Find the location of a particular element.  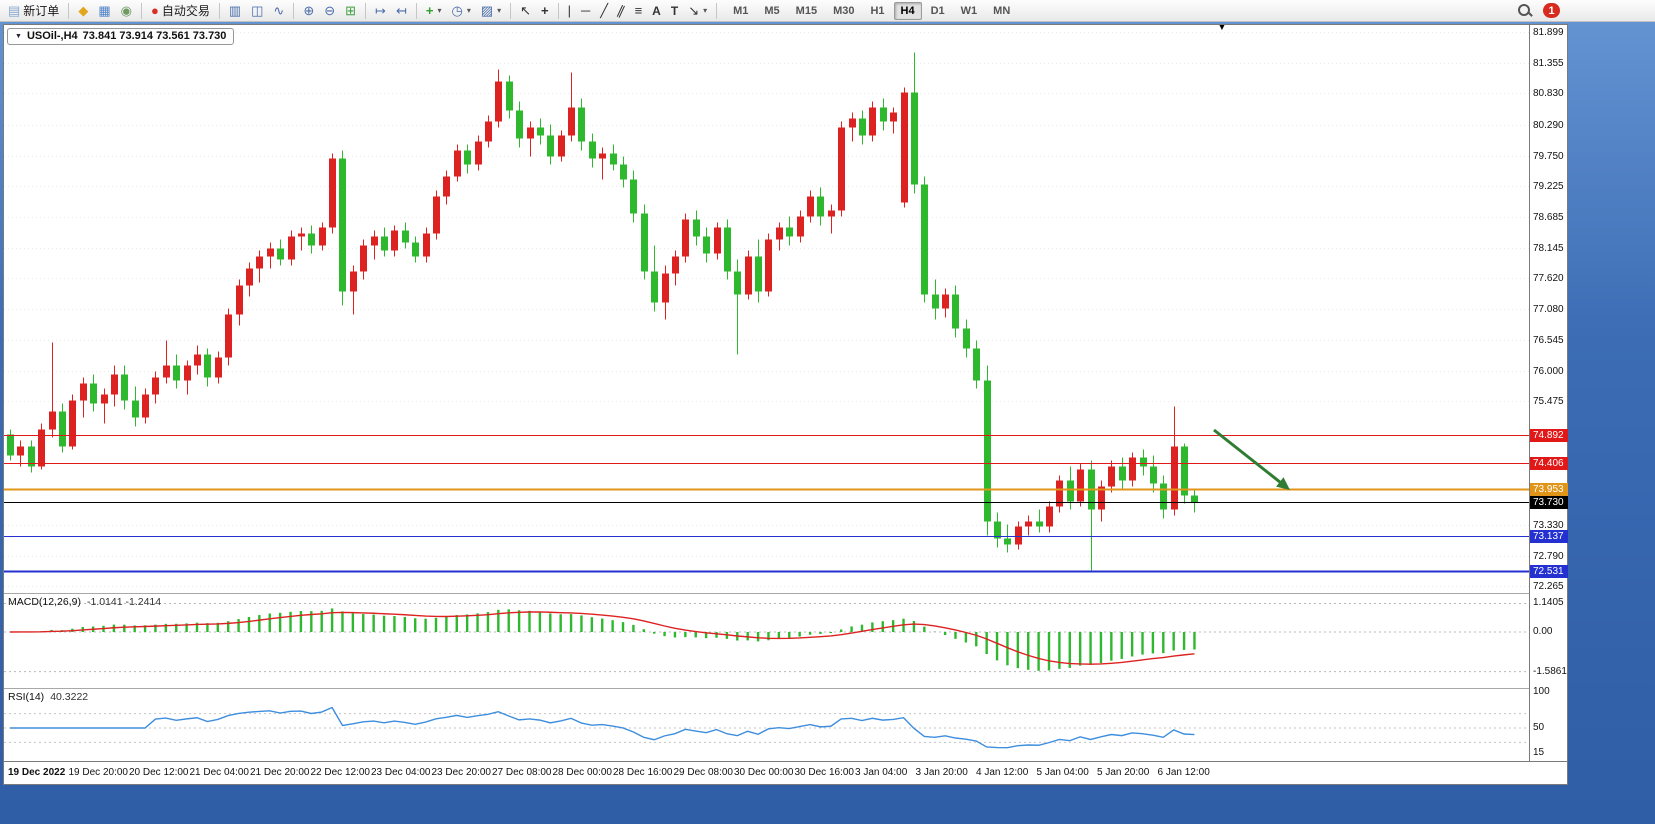

trendline-button: ╱ is located at coordinates (604, 11).